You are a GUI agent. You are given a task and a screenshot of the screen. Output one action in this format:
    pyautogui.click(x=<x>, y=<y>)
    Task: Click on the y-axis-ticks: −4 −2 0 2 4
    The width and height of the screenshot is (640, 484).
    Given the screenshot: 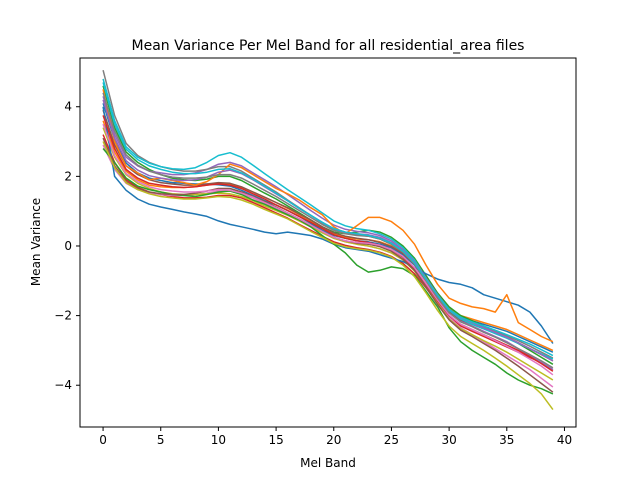 What is the action you would take?
    pyautogui.click(x=67, y=246)
    